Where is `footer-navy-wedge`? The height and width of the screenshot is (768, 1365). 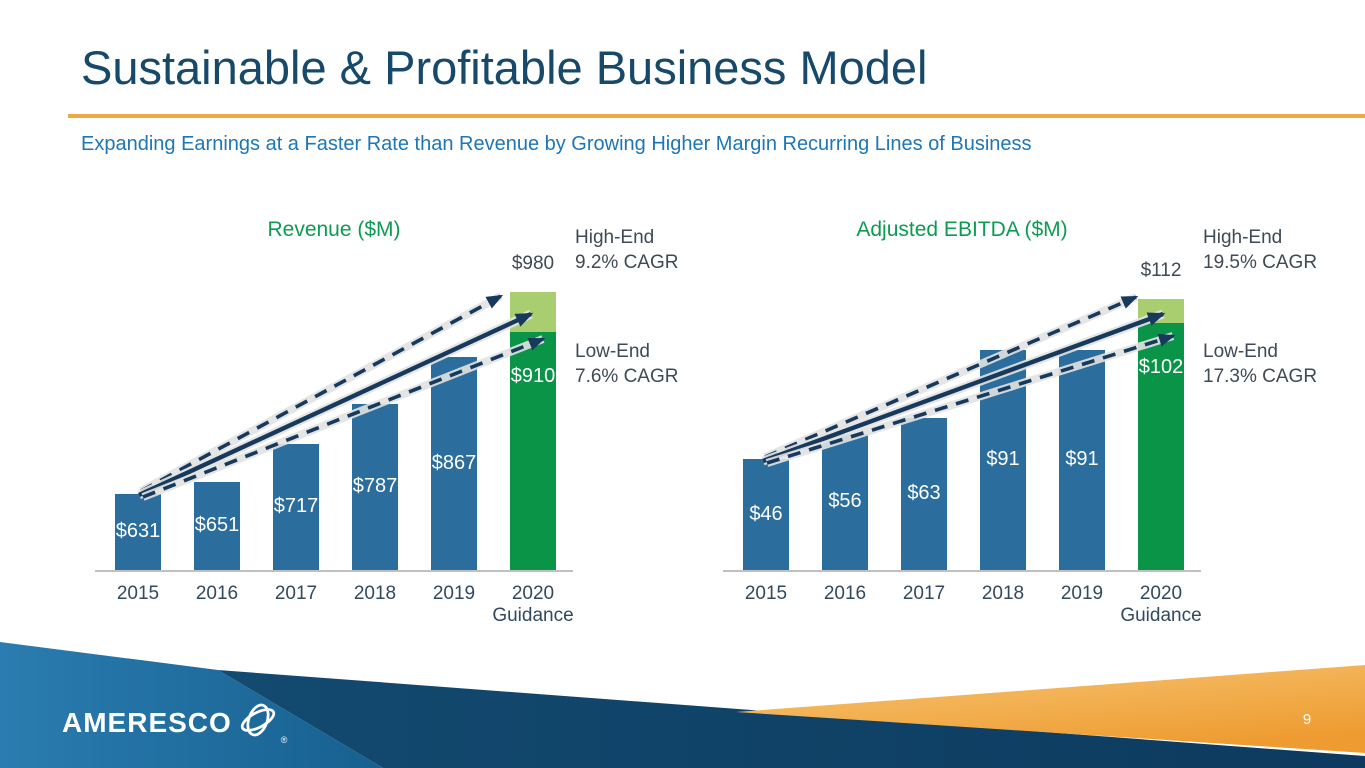 footer-navy-wedge is located at coordinates (791, 719).